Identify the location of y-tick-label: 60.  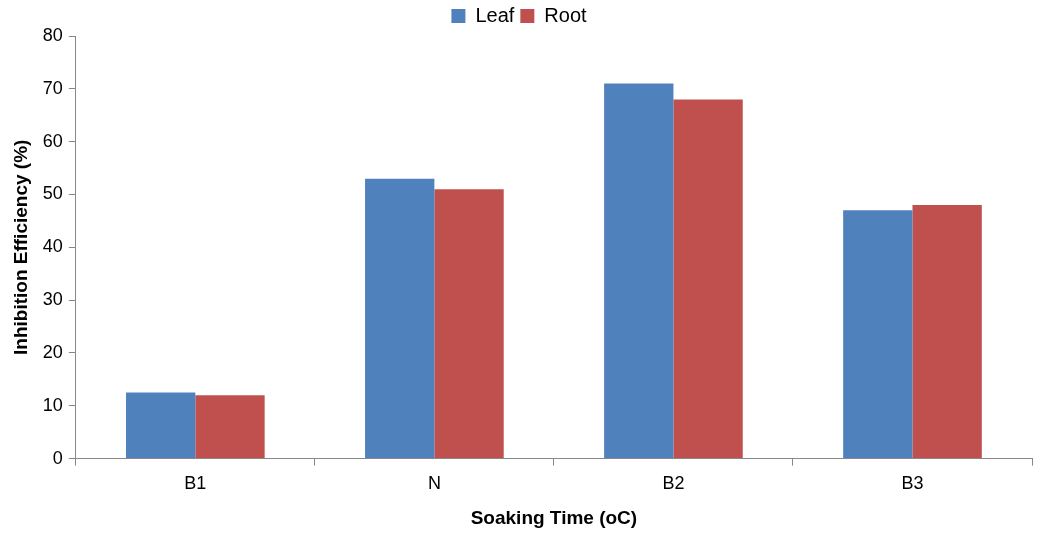
(52, 140).